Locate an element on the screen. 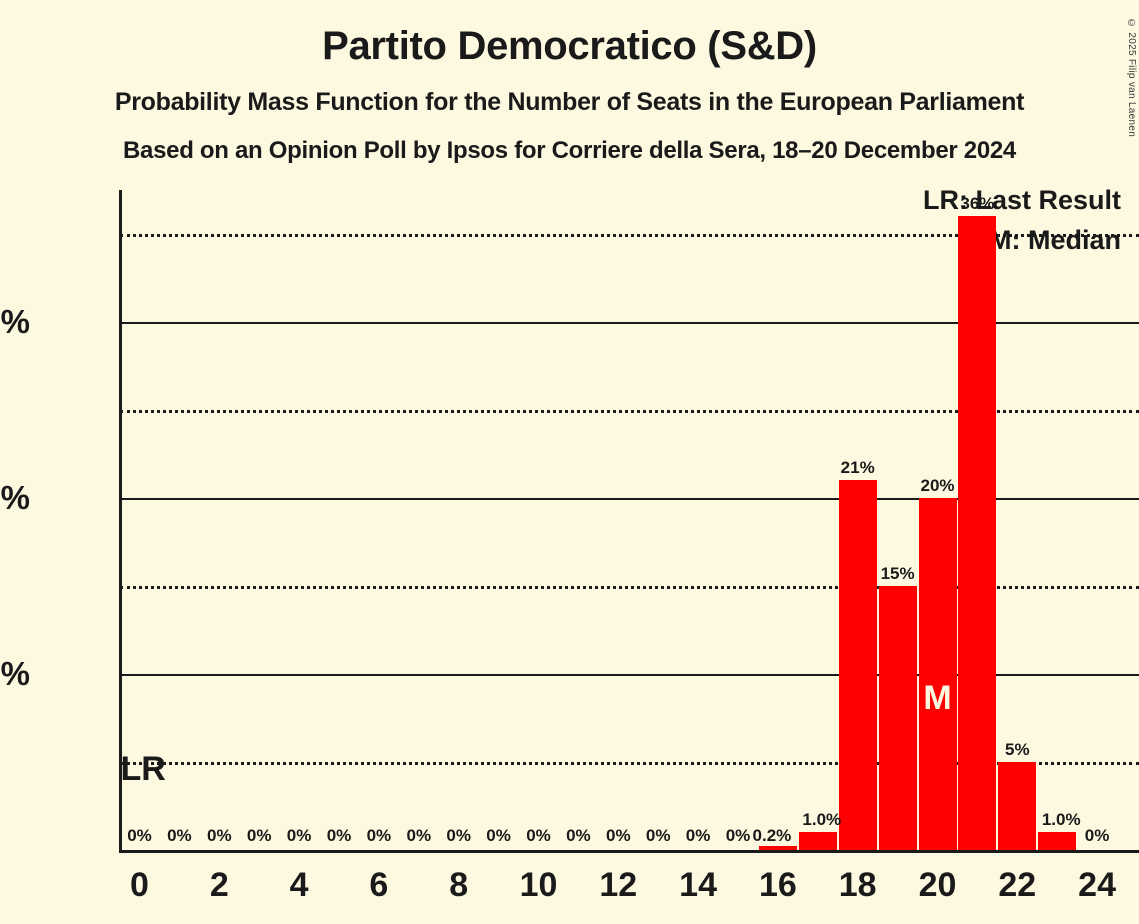 The width and height of the screenshot is (1139, 924). y-axis-tick-label: 10% is located at coordinates (15, 673).